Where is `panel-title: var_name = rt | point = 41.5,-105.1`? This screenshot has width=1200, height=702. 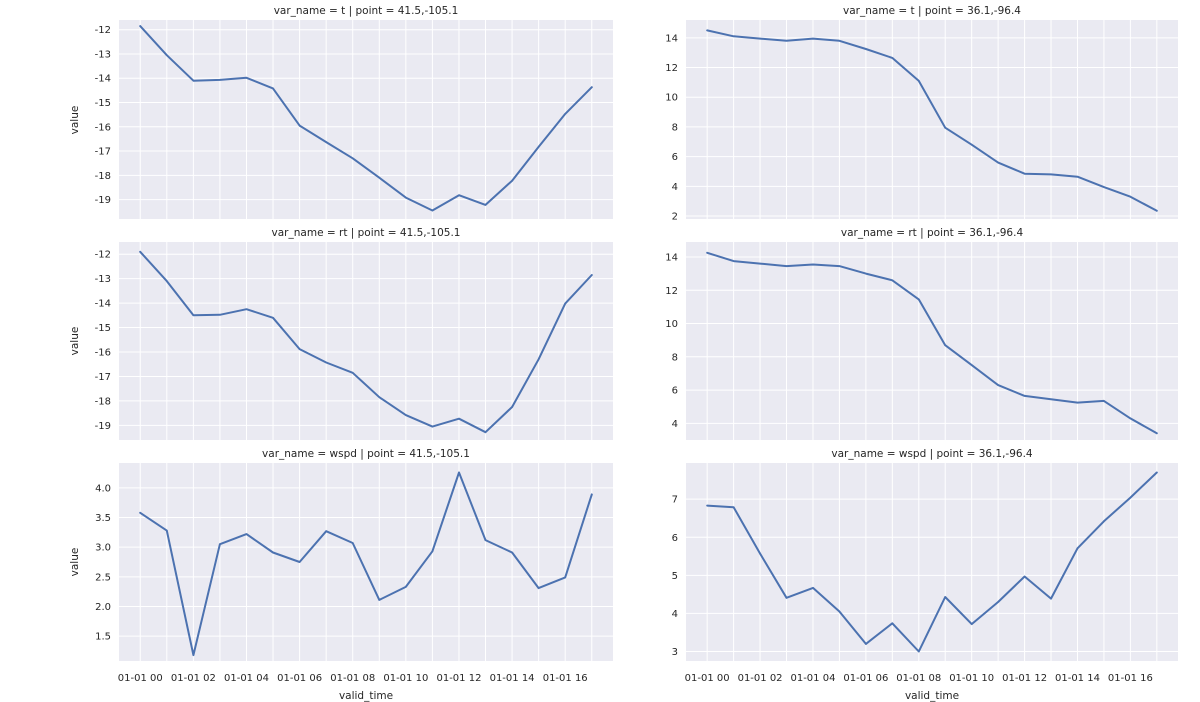 panel-title: var_name = rt | point = 41.5,-105.1 is located at coordinates (366, 233).